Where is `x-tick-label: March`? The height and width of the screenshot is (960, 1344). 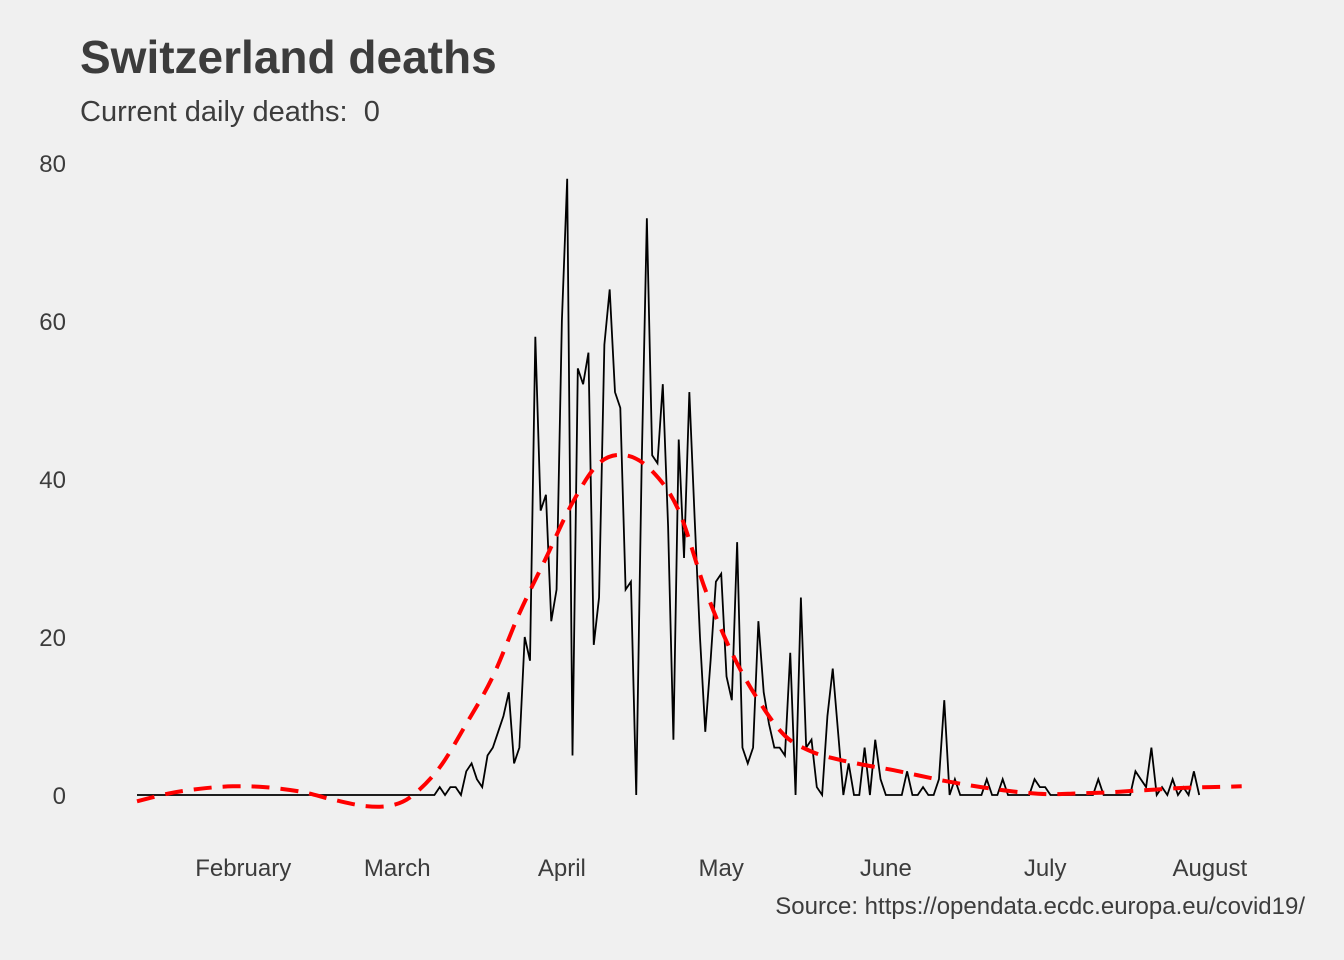
x-tick-label: March is located at coordinates (397, 868).